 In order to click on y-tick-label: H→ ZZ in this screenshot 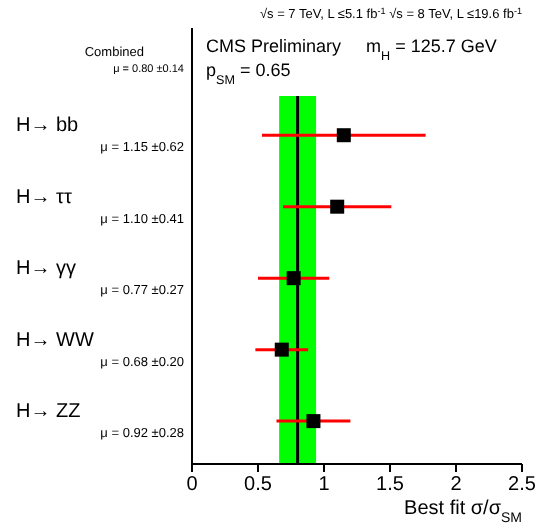, I will do `click(48, 412)`.